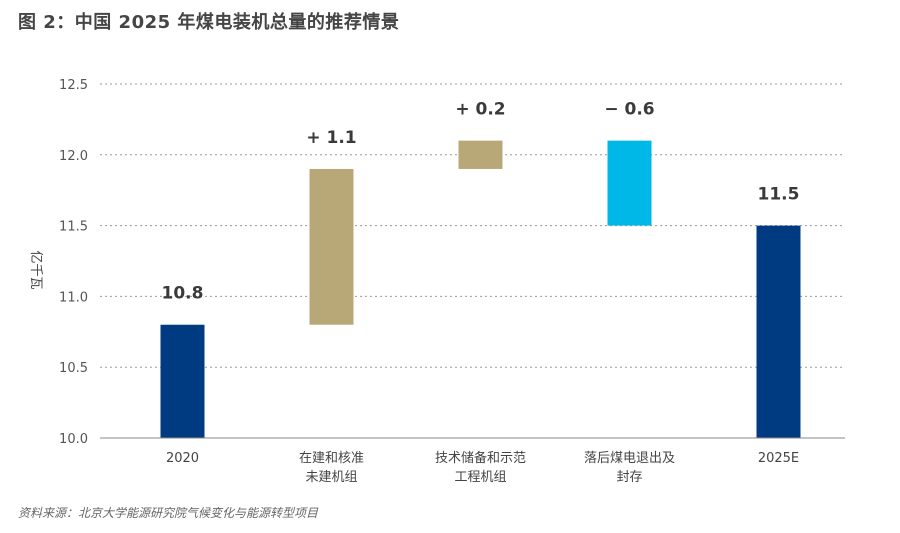 This screenshot has width=900, height=533. What do you see at coordinates (73, 439) in the screenshot?
I see `y-tick-label: 10.0` at bounding box center [73, 439].